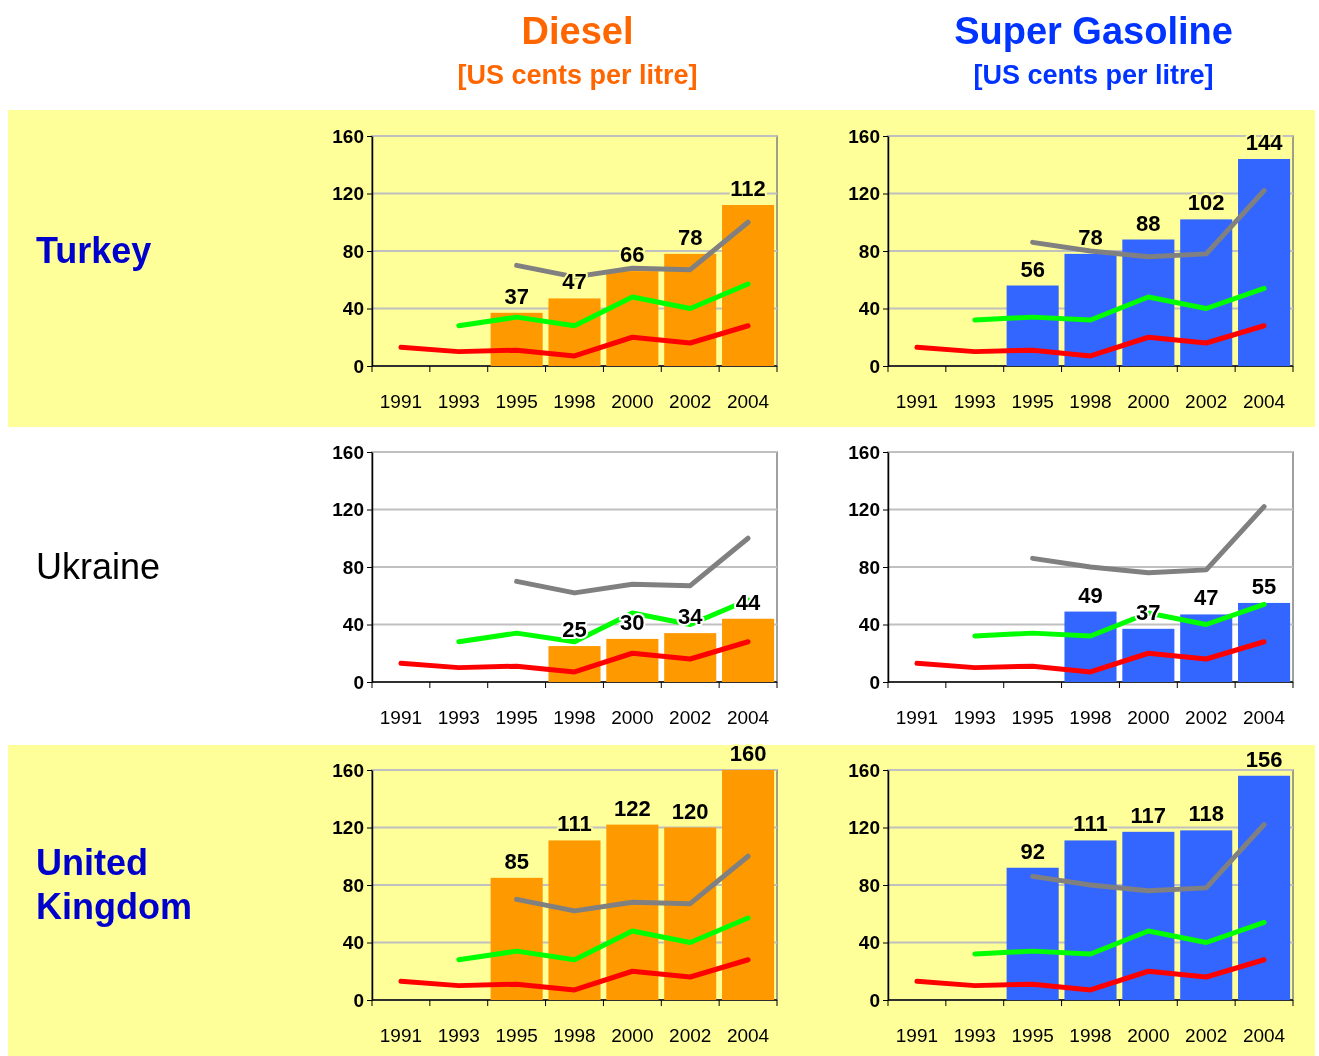 The width and height of the screenshot is (1319, 1056). What do you see at coordinates (1148, 223) in the screenshot?
I see `data-label: 88` at bounding box center [1148, 223].